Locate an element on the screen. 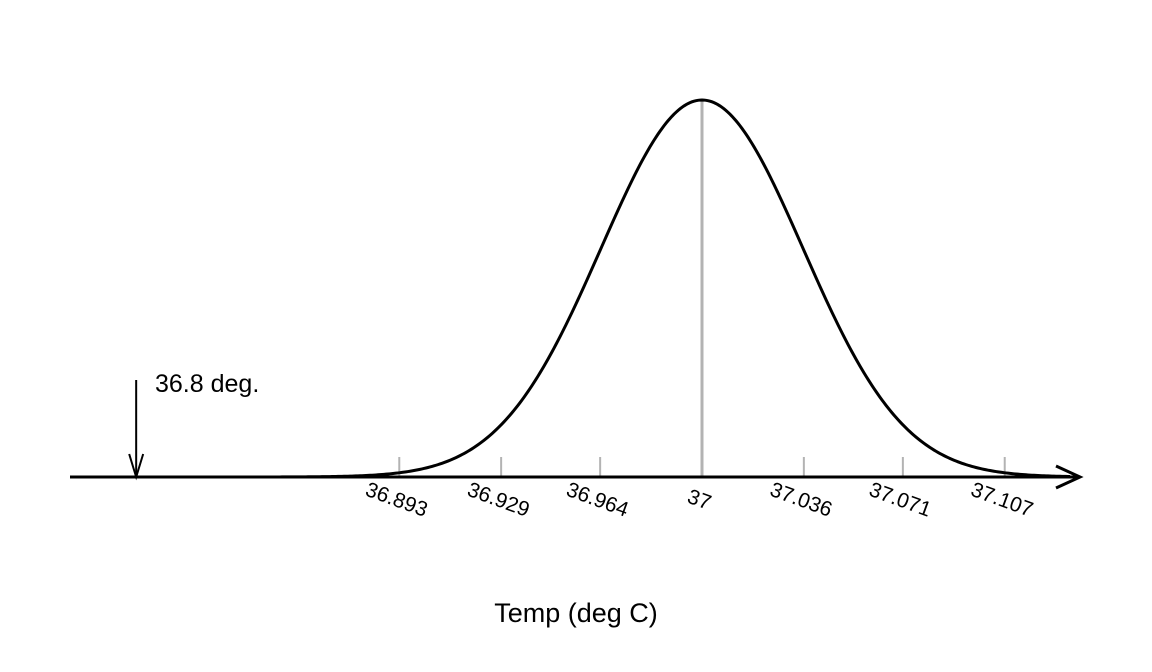 The width and height of the screenshot is (1152, 672). x-axis-title: Temp (deg C) is located at coordinates (576, 613).